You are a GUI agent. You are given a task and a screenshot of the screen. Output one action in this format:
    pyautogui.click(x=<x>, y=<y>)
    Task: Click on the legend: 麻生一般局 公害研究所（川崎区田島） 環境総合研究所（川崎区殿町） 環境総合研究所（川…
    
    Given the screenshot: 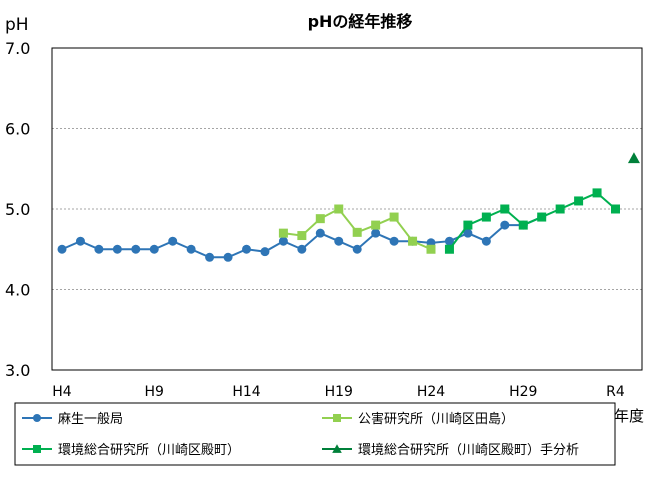 What is the action you would take?
    pyautogui.click(x=315, y=434)
    